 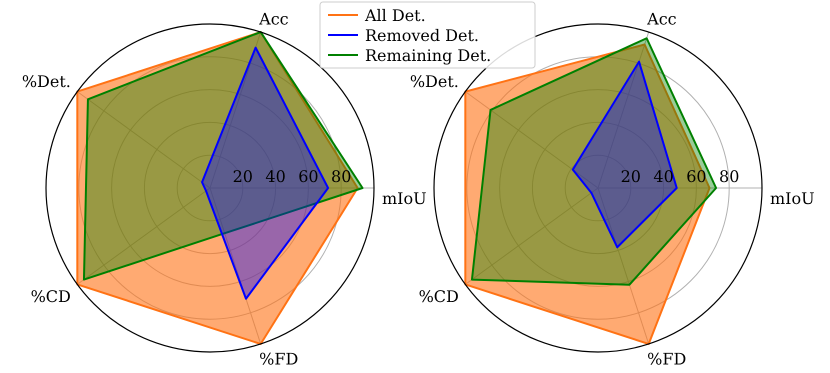 I want to click on legend-label: All Det., so click(x=395, y=15).